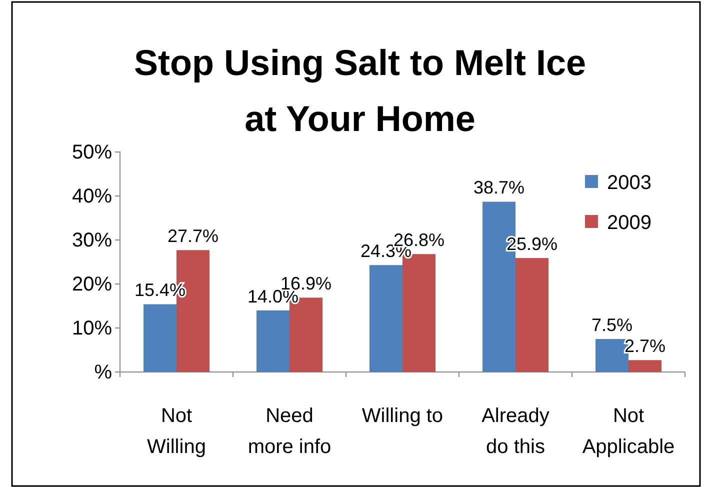  Describe the element at coordinates (92, 196) in the screenshot. I see `y-tick-label: 40%` at that location.